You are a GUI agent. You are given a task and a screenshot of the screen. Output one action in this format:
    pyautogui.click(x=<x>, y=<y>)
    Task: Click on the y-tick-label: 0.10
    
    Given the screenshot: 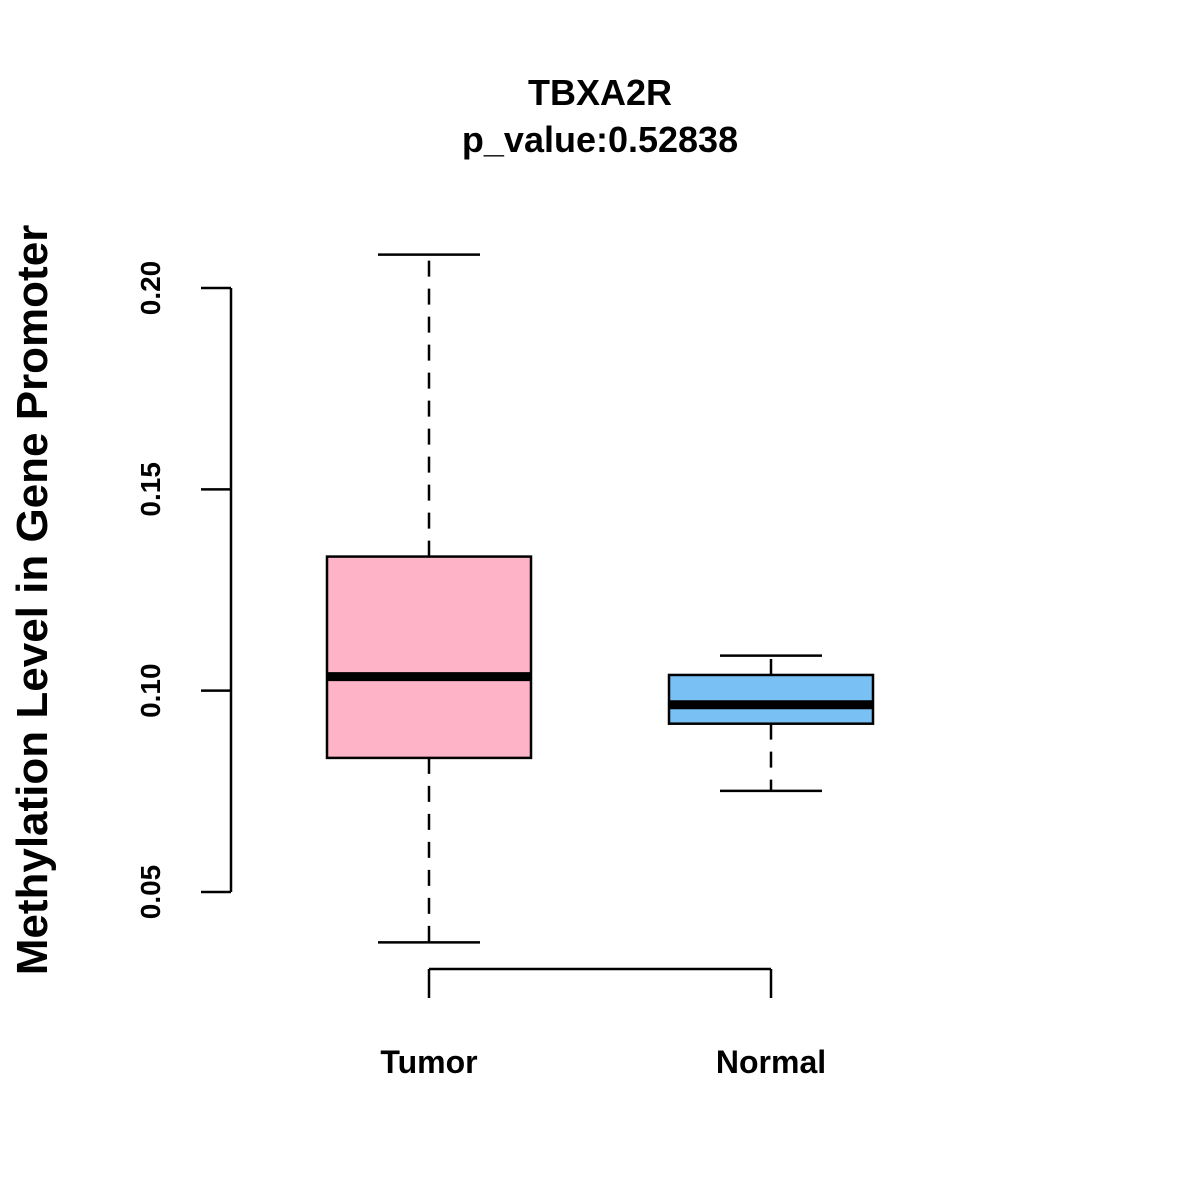 What is the action you would take?
    pyautogui.click(x=150, y=690)
    